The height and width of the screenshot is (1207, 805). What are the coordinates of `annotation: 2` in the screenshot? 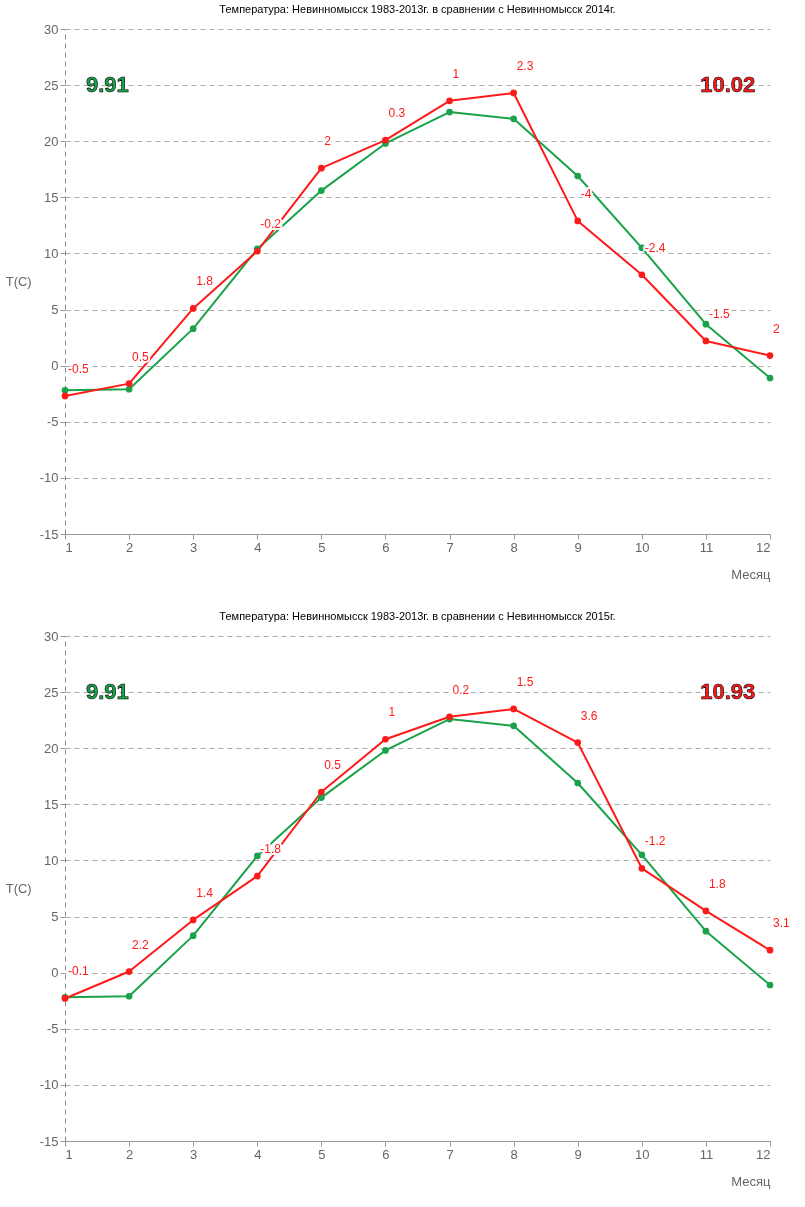 It's located at (776, 328).